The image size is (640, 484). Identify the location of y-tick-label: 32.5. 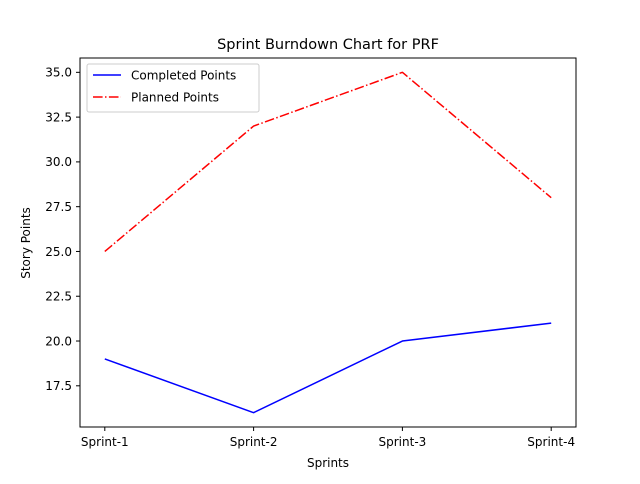
(58, 117).